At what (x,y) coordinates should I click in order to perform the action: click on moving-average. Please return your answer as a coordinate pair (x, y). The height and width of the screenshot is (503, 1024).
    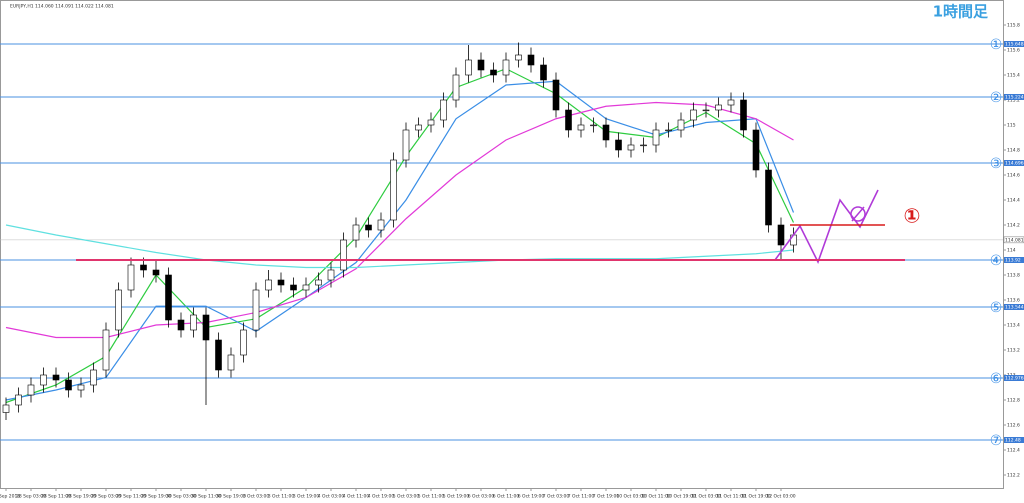
    Looking at the image, I should click on (399, 246).